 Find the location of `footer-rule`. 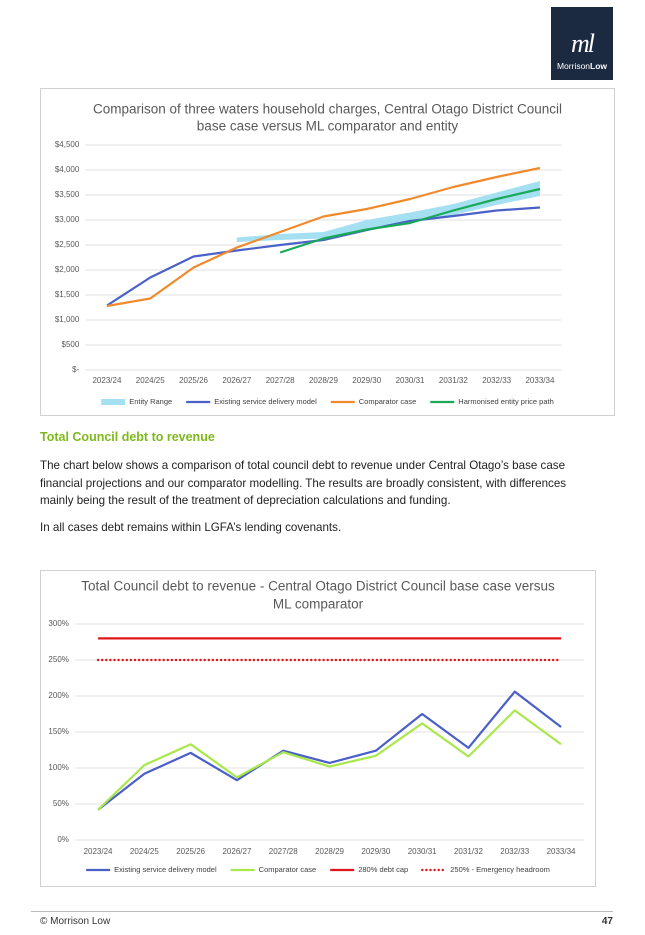

footer-rule is located at coordinates (322, 911).